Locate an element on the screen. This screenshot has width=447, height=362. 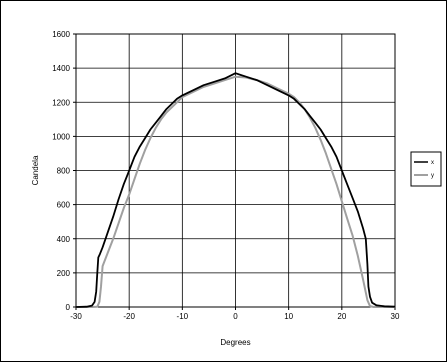
y-tick-label-6: 1200 is located at coordinates (61, 102).